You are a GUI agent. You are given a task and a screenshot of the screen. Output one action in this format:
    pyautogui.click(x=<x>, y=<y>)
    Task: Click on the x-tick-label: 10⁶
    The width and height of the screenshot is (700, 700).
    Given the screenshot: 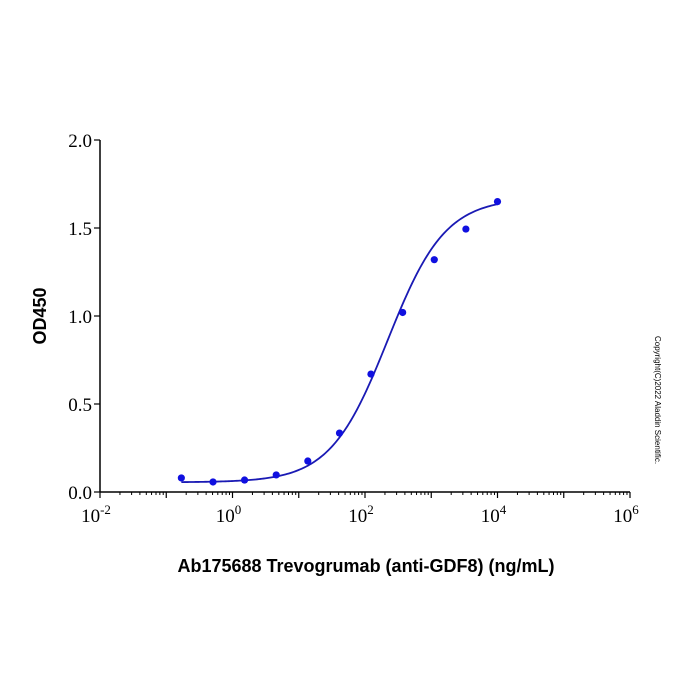 What is the action you would take?
    pyautogui.click(x=626, y=514)
    